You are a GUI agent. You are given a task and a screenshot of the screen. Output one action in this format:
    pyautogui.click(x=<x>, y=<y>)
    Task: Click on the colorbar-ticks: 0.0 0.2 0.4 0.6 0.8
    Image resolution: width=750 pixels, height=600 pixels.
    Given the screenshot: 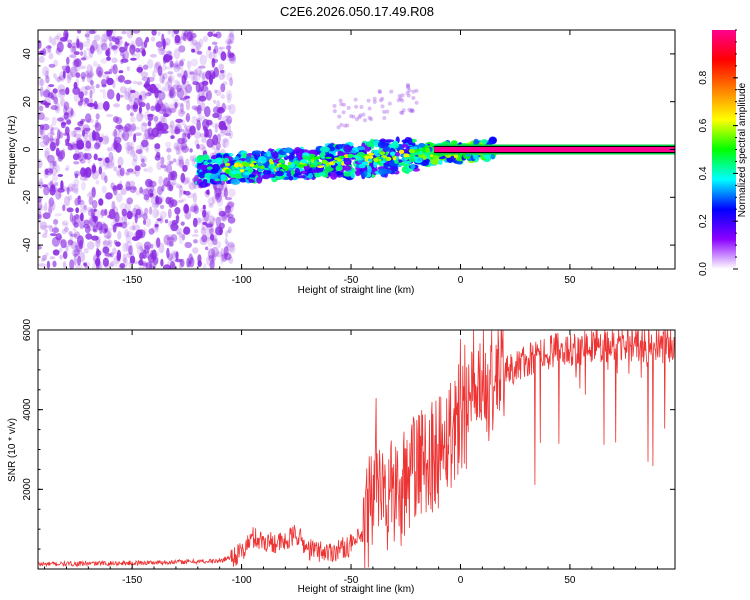 What is the action you would take?
    pyautogui.click(x=718, y=152)
    